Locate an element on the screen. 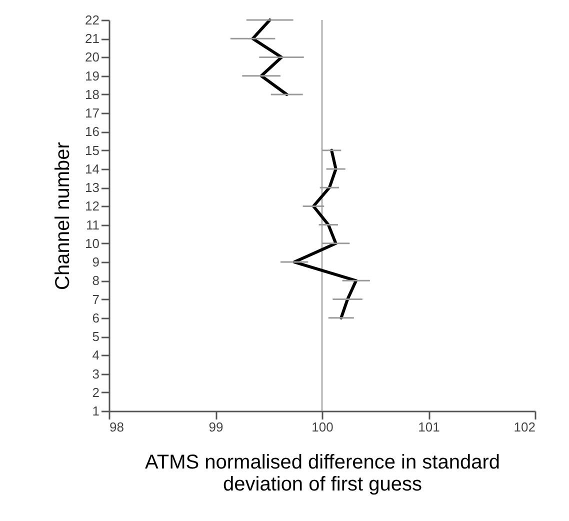  y-tick-label: 7 is located at coordinates (96, 299).